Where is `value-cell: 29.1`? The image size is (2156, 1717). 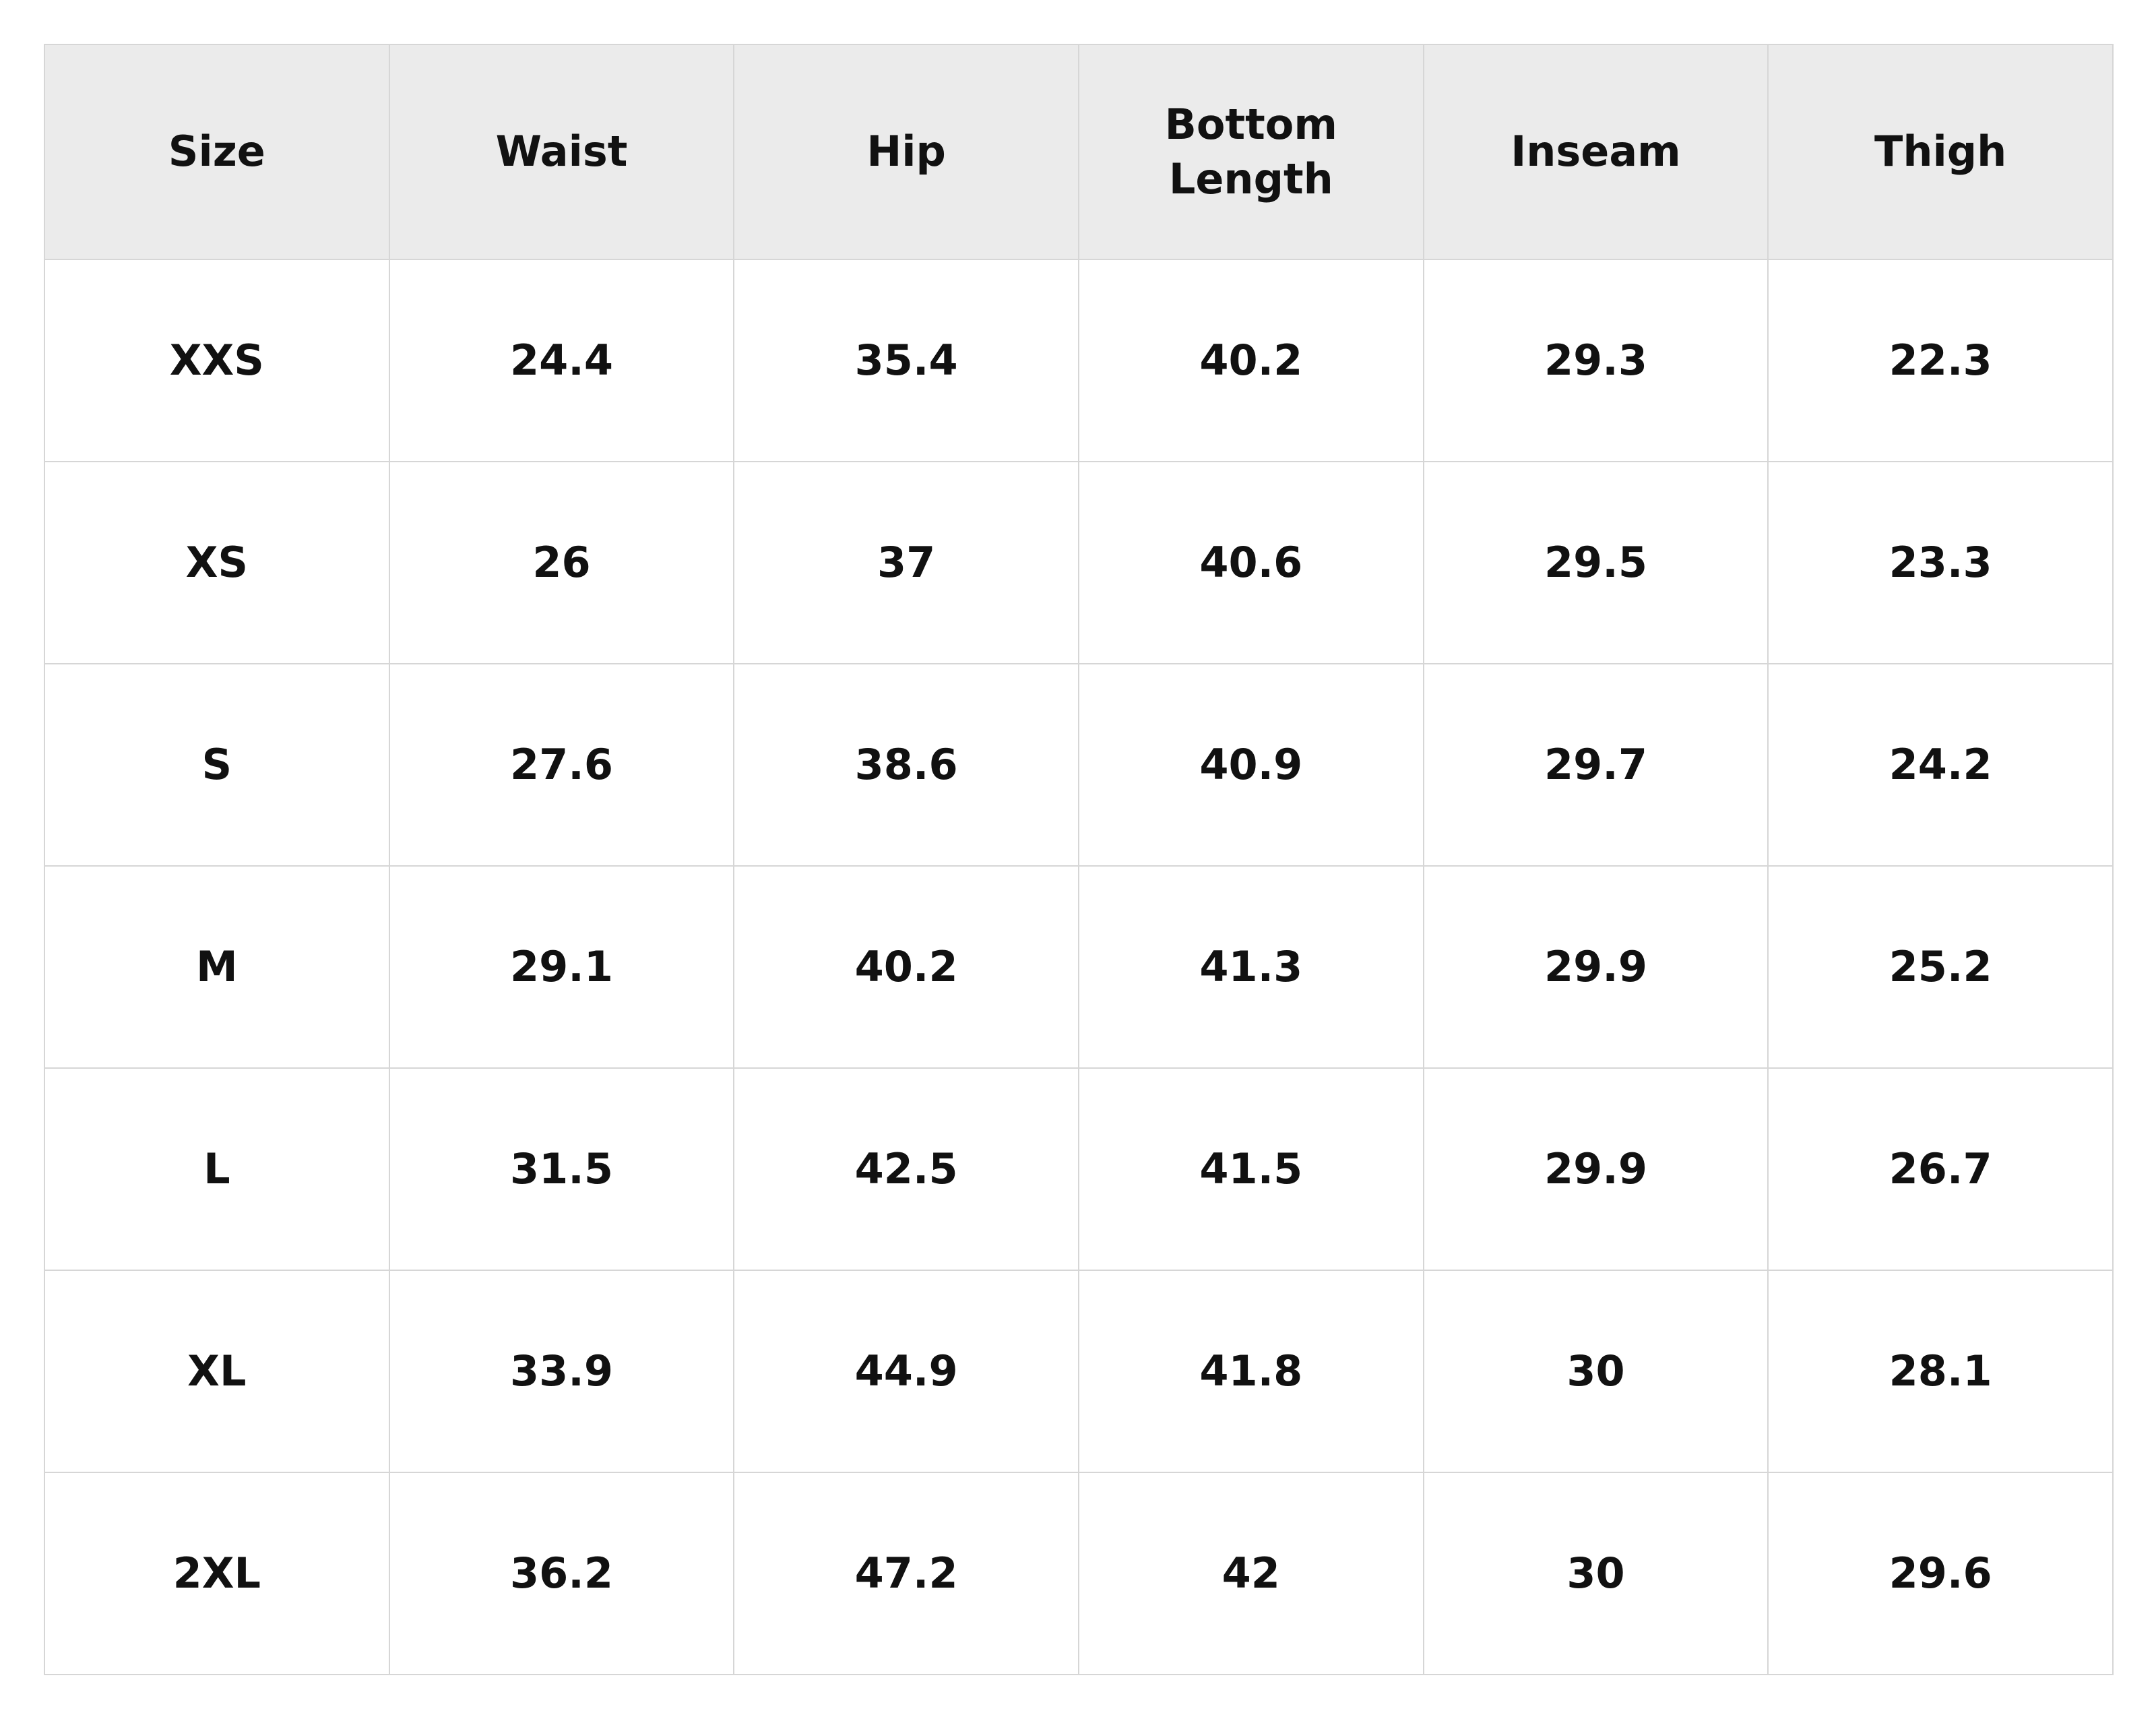 value-cell: 29.1 is located at coordinates (562, 968).